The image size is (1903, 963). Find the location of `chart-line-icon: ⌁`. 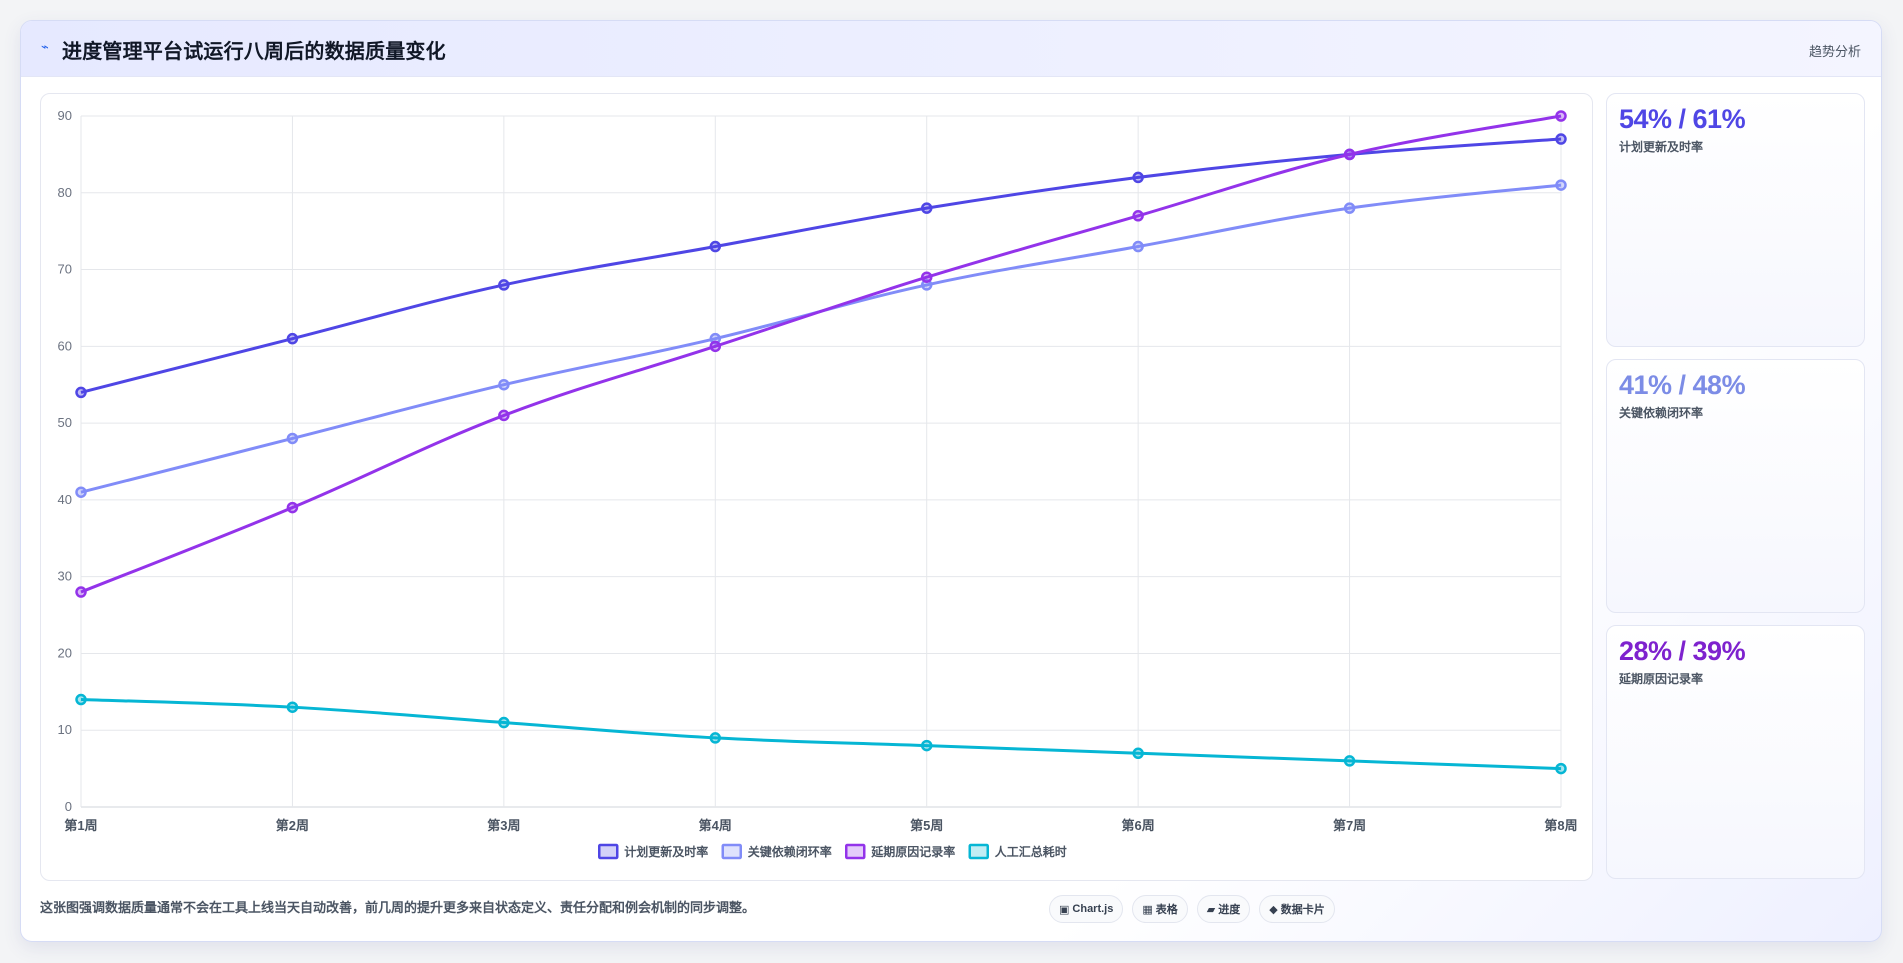

chart-line-icon: ⌁ is located at coordinates (45, 46).